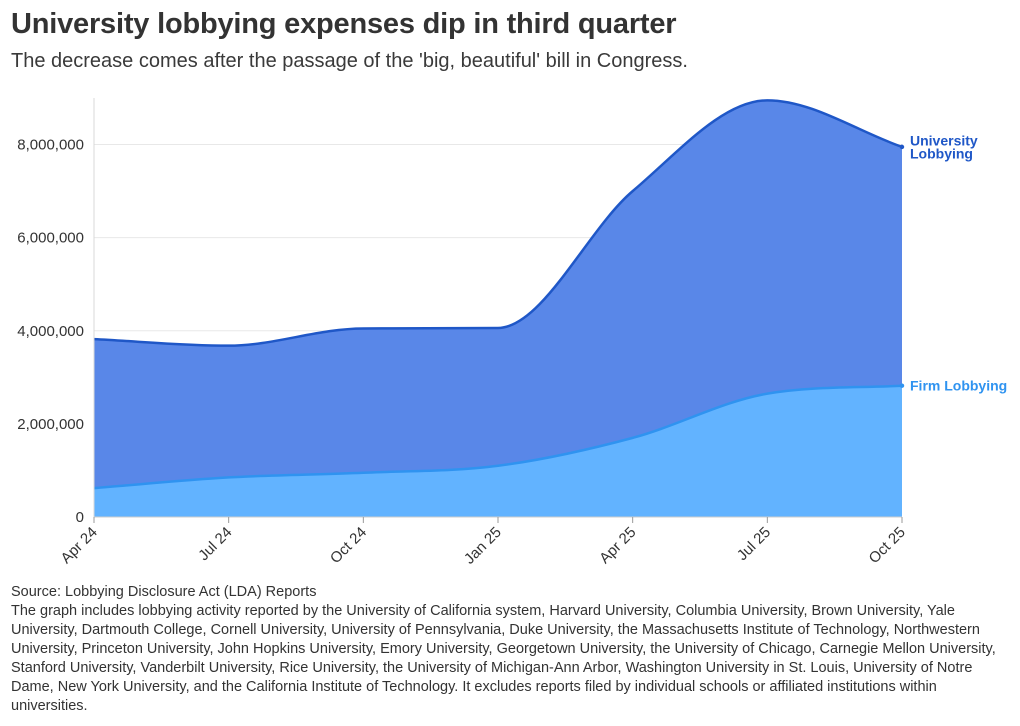  What do you see at coordinates (887, 545) in the screenshot?
I see `x-tick-label: Oct 25` at bounding box center [887, 545].